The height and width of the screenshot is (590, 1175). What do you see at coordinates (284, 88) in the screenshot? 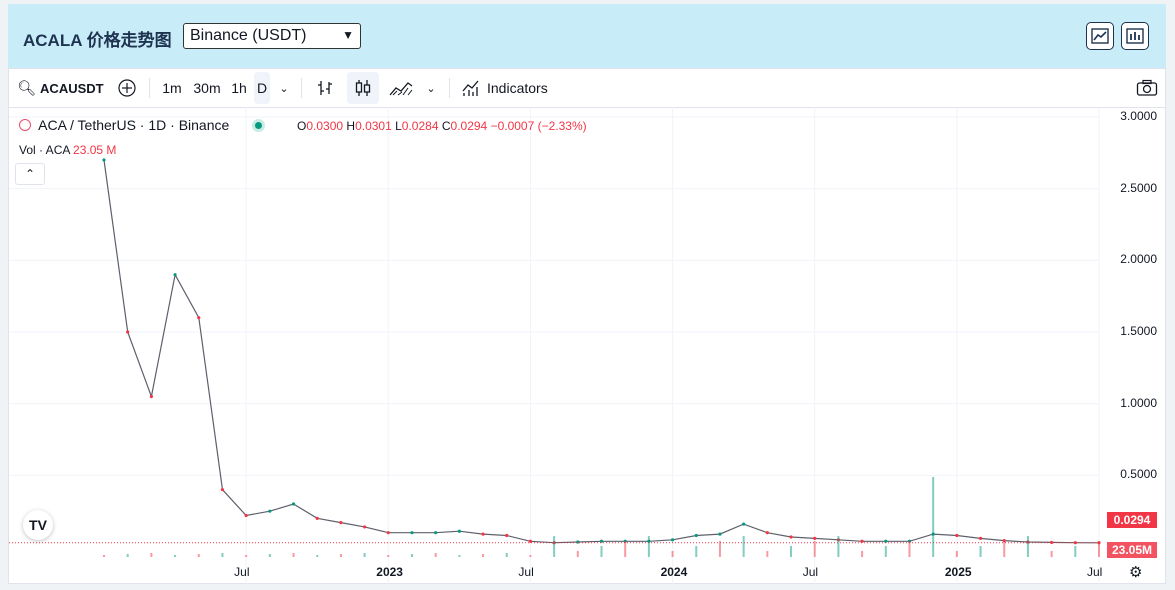
I see `interval-dropdown-icon: ⌄` at bounding box center [284, 88].